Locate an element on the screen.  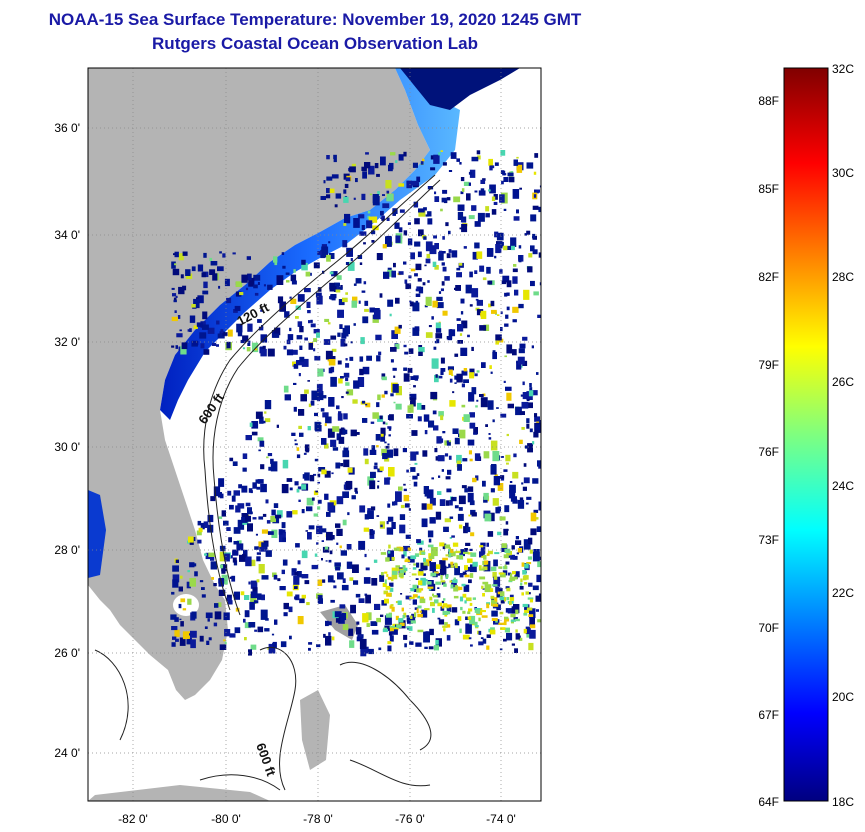
temperature-colorbar is located at coordinates (806, 434).